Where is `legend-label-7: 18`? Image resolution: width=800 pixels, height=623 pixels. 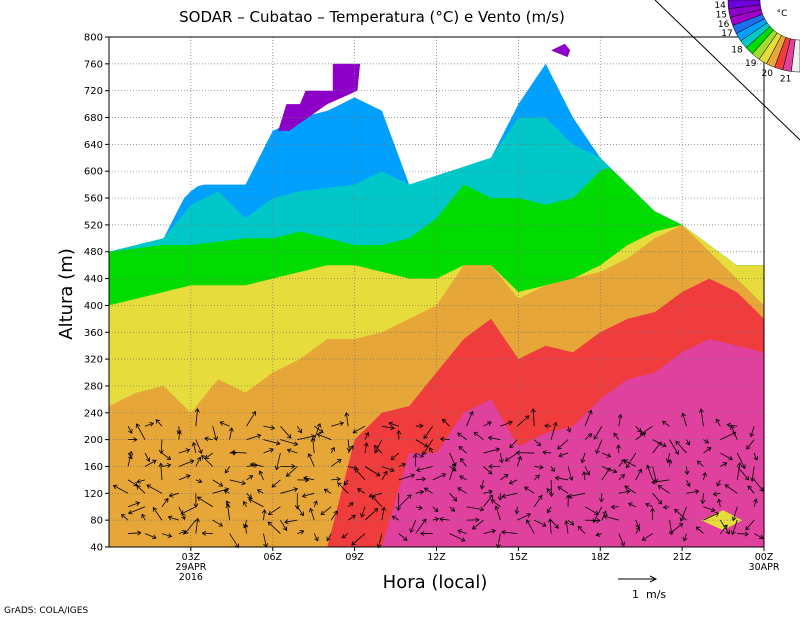 legend-label-7: 18 is located at coordinates (737, 50).